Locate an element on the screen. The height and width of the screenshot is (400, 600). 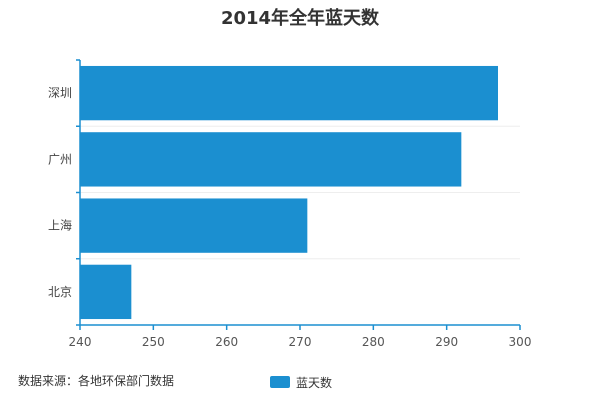
x-tick-label: 250 is located at coordinates (153, 342).